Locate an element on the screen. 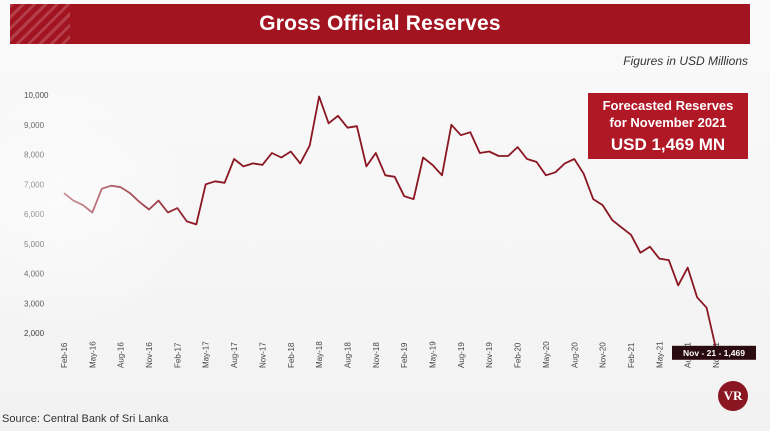  x-tick-label: May-19 is located at coordinates (433, 354).